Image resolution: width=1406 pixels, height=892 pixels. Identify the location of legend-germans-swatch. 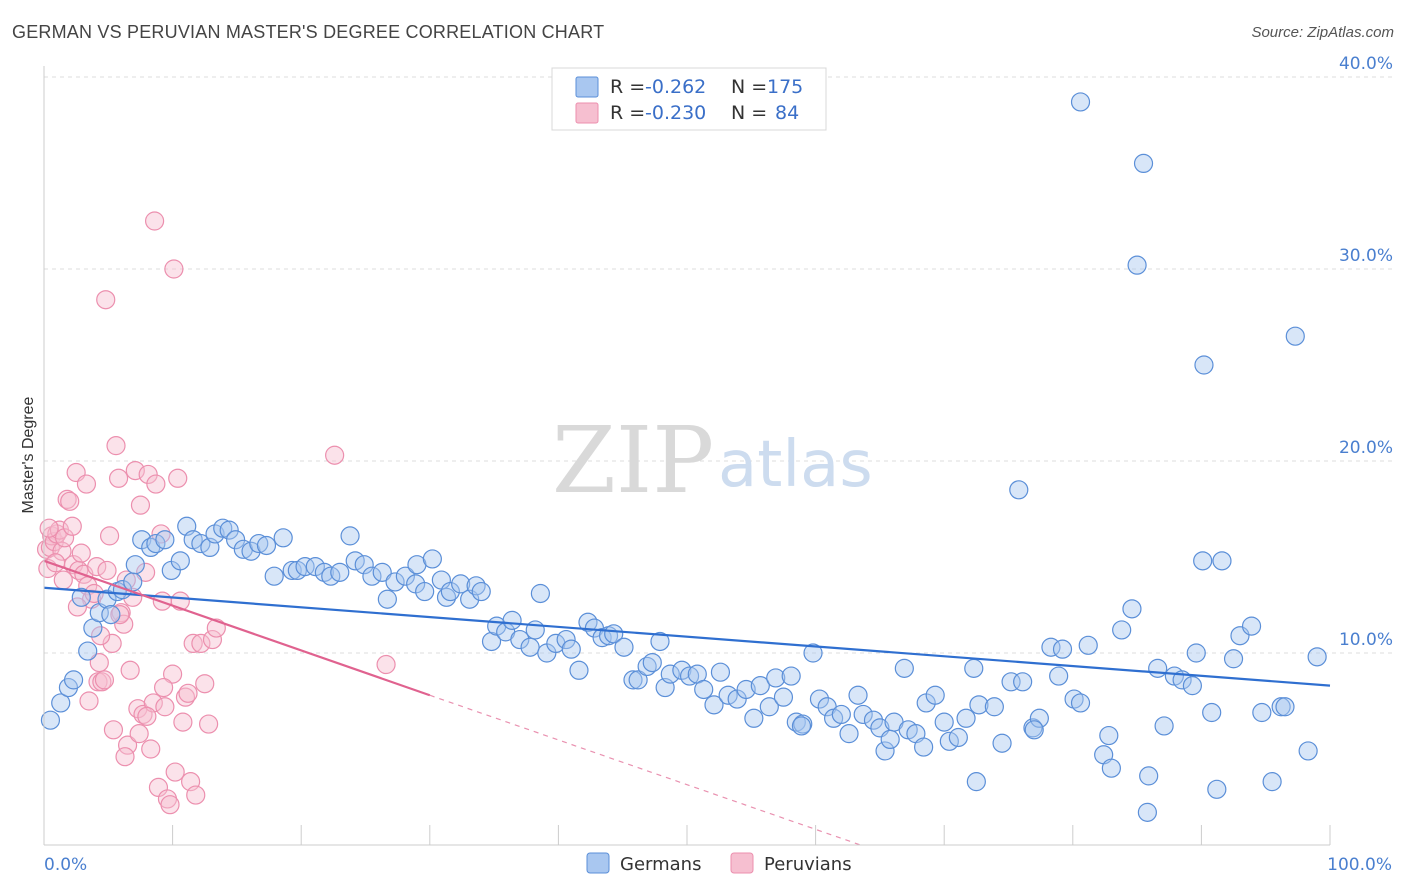
(587, 87).